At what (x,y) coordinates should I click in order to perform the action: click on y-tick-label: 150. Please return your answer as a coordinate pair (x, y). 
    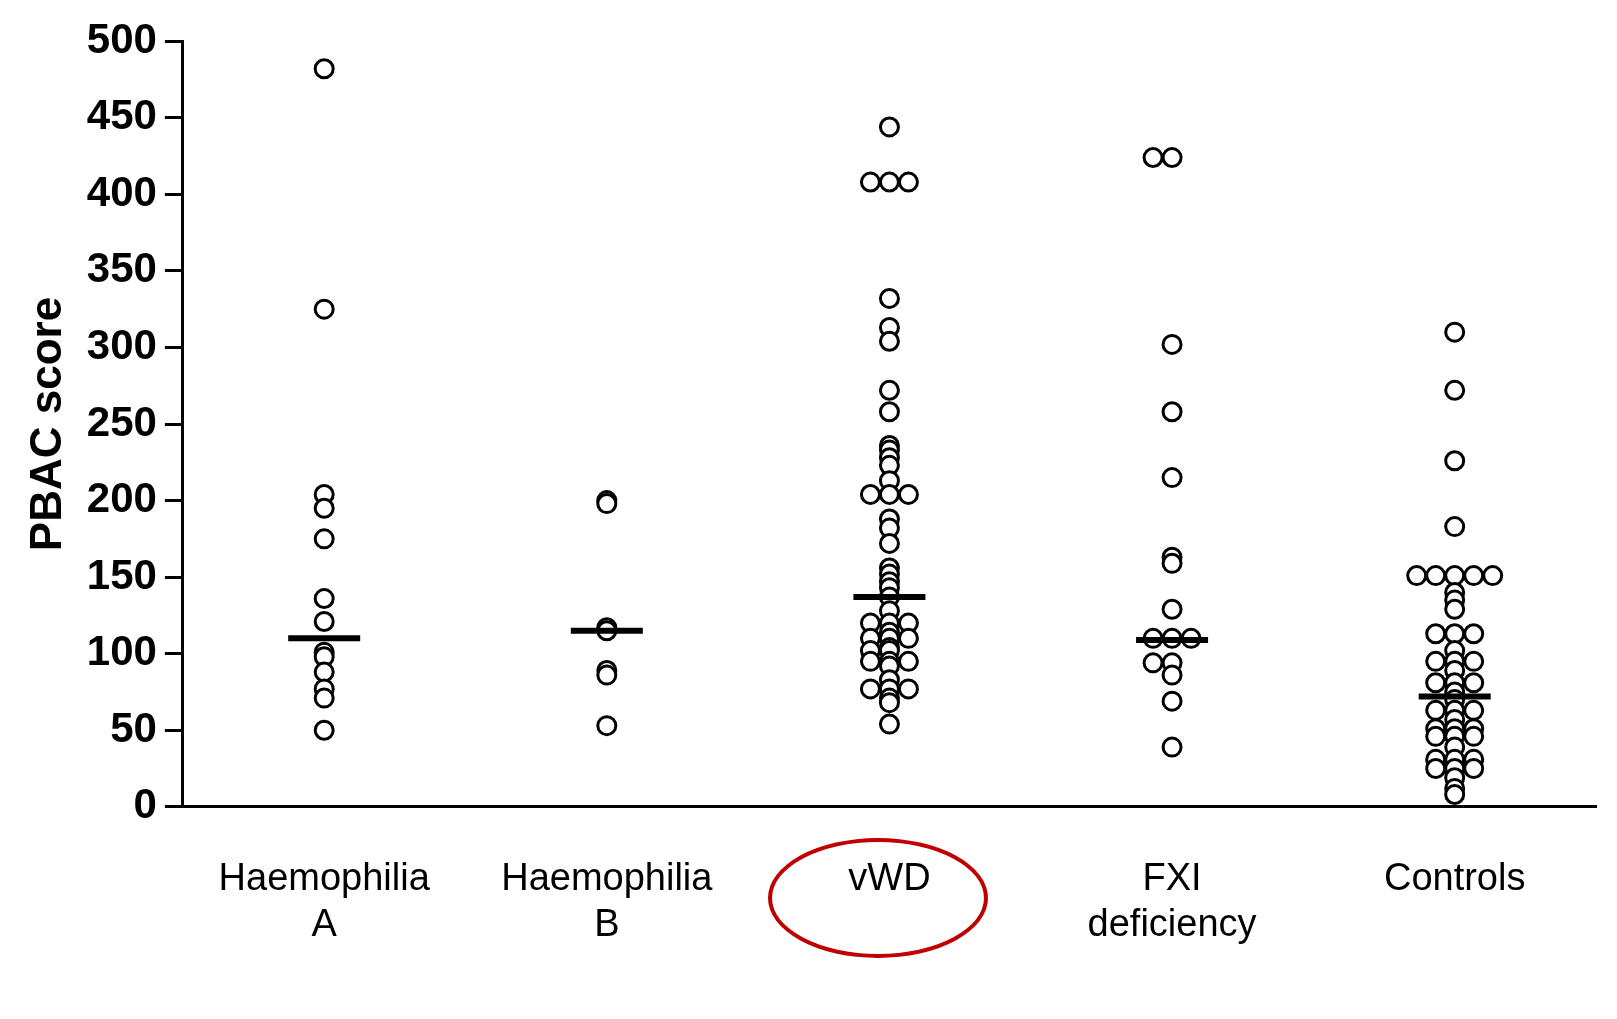
    Looking at the image, I should click on (121, 574).